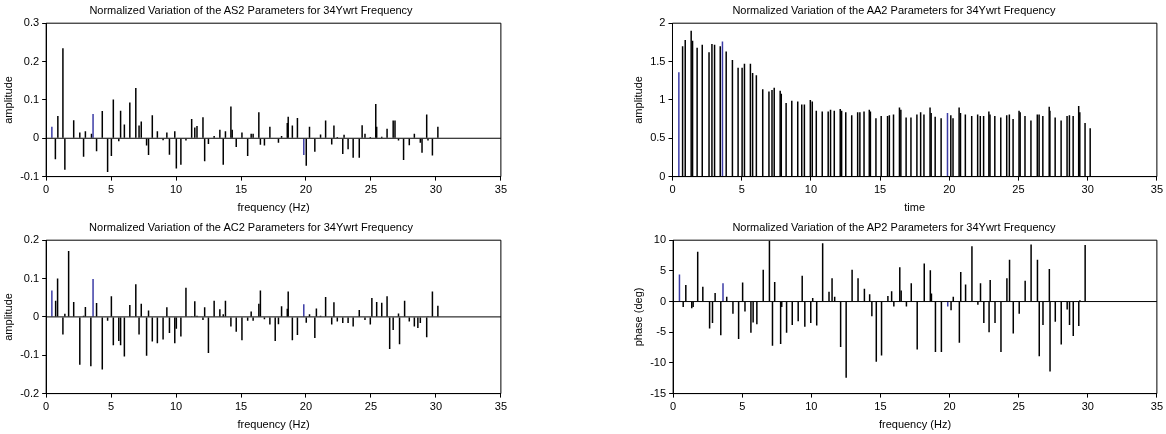  I want to click on x-axis-title: time, so click(915, 207).